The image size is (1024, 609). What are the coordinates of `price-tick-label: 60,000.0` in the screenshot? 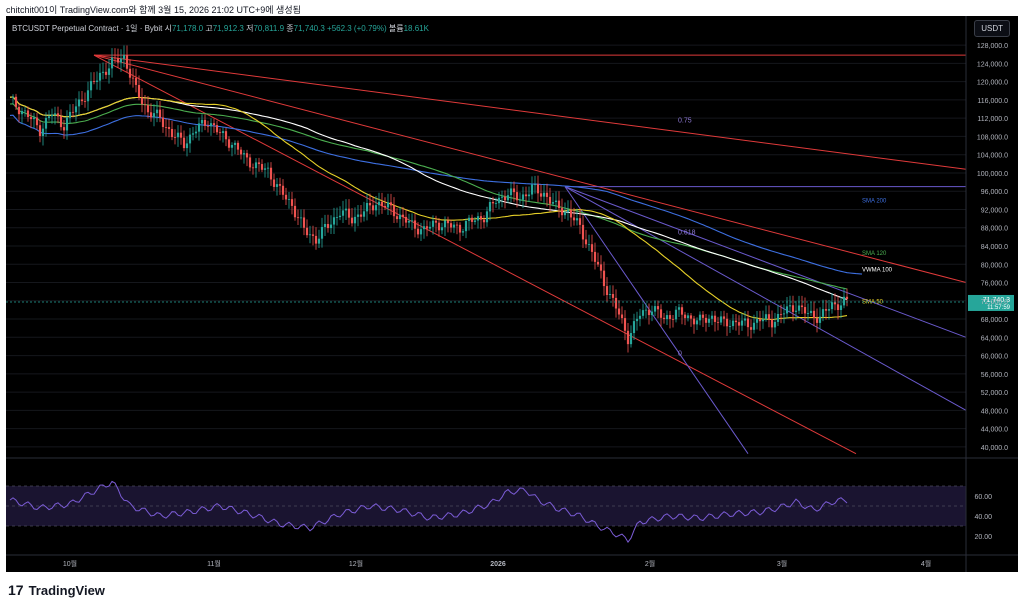 It's located at (994, 357).